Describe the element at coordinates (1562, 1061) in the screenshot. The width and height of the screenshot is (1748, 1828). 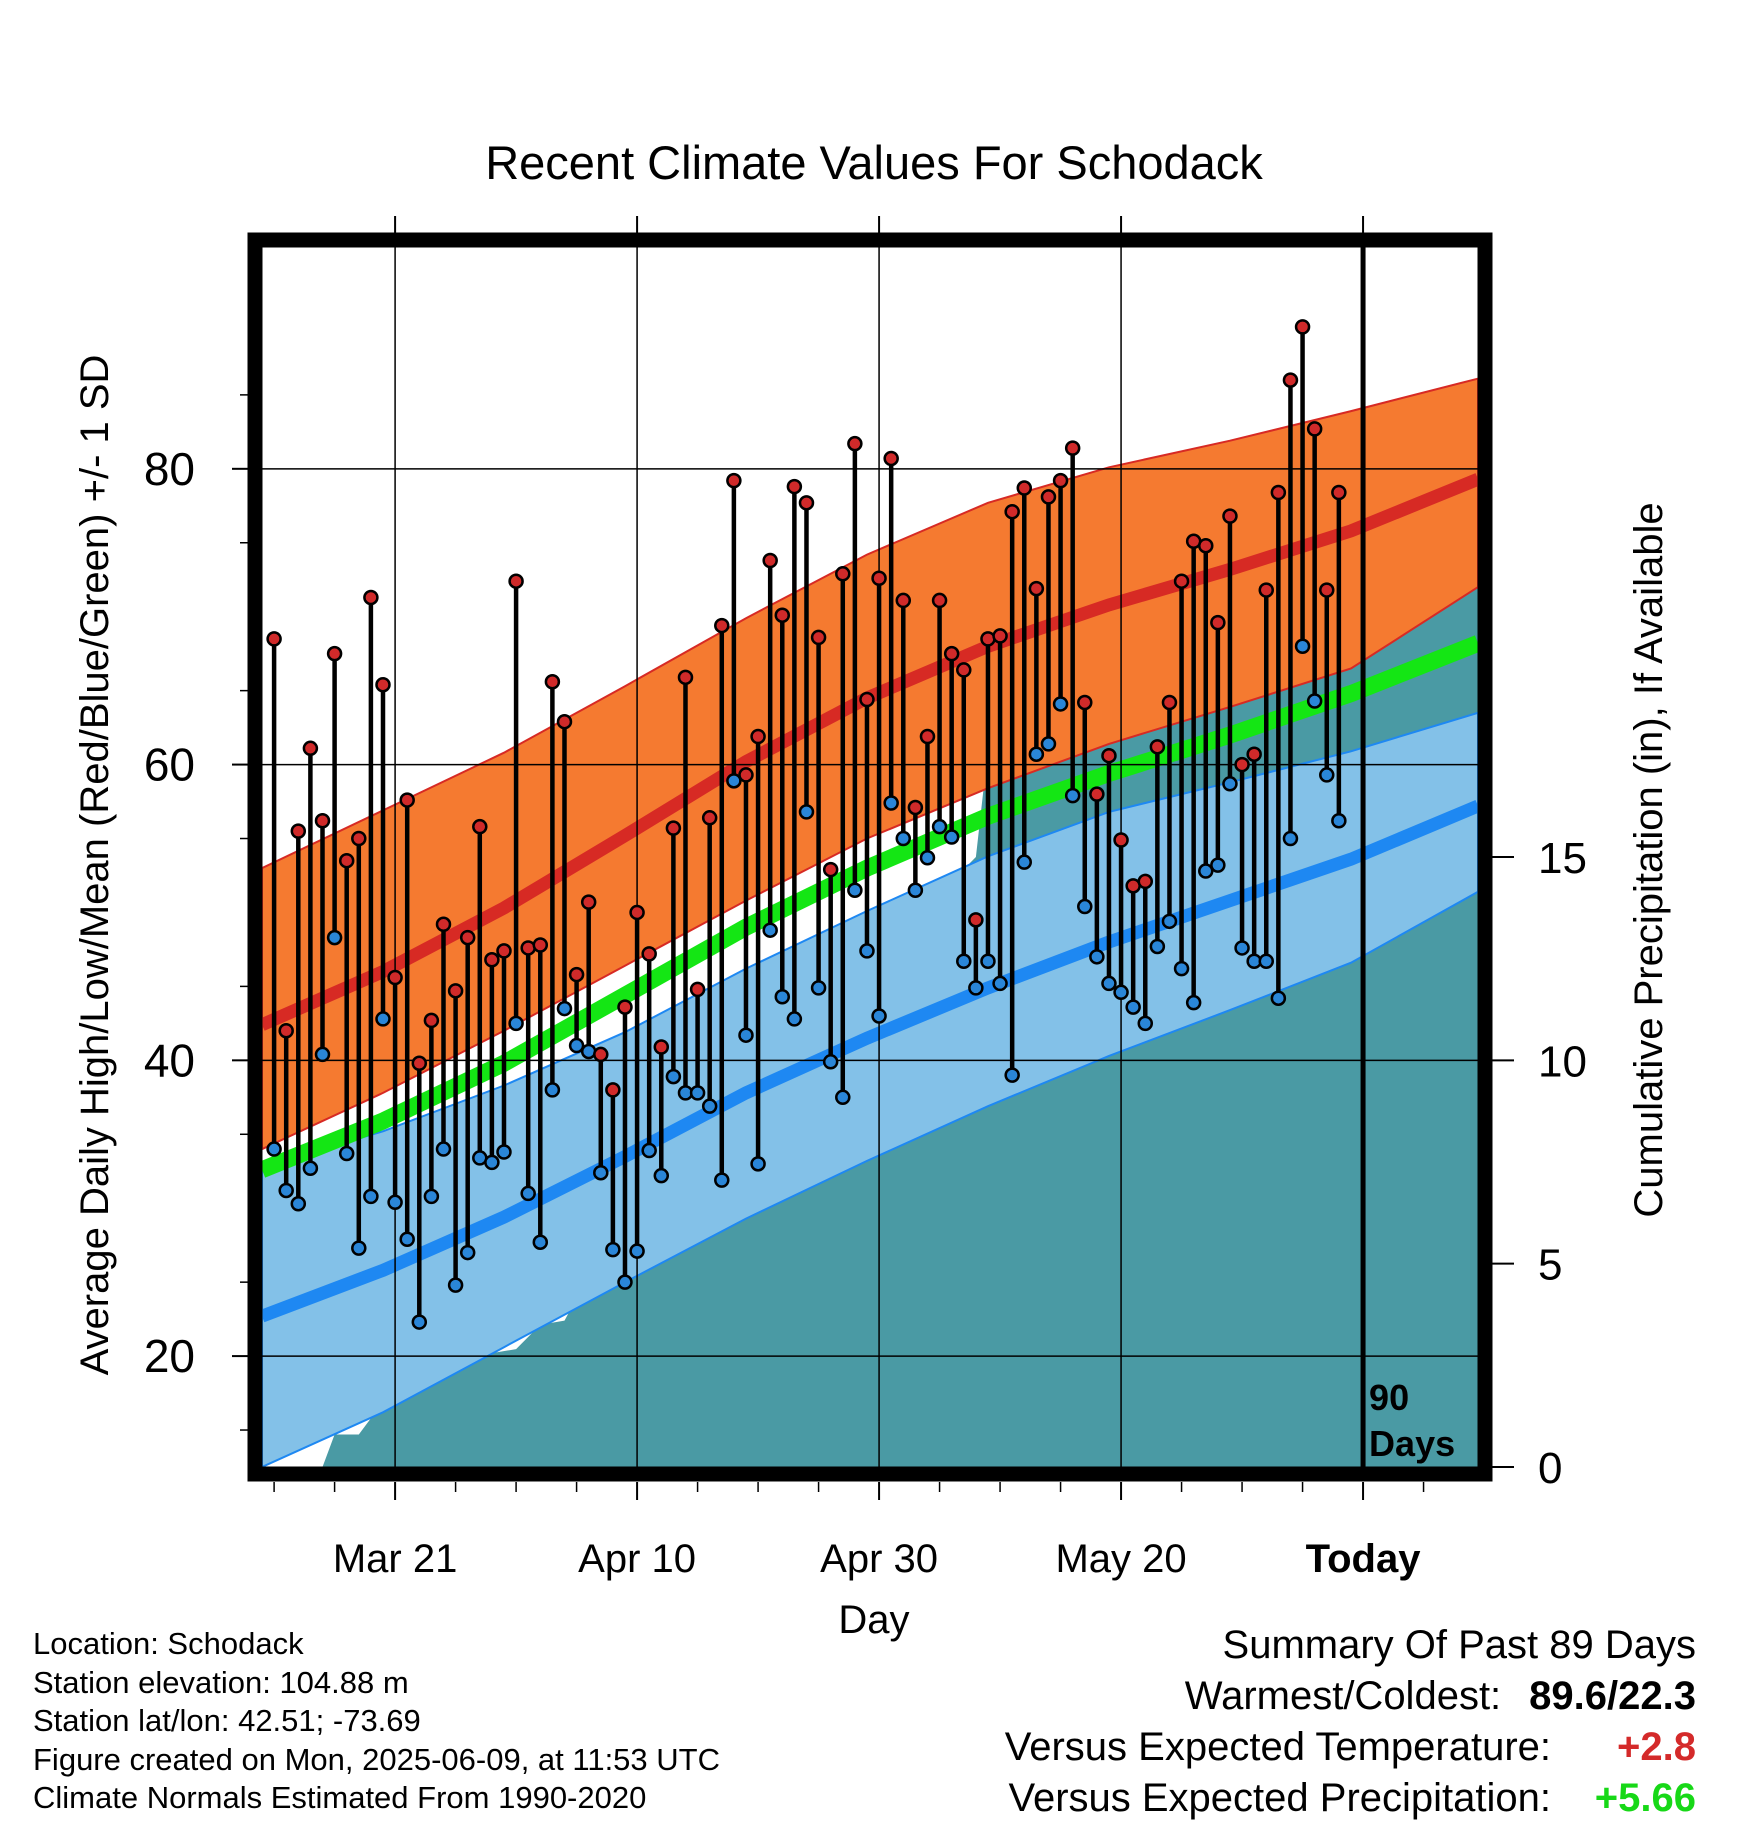
I see `y-tick-label-right: 10` at that location.